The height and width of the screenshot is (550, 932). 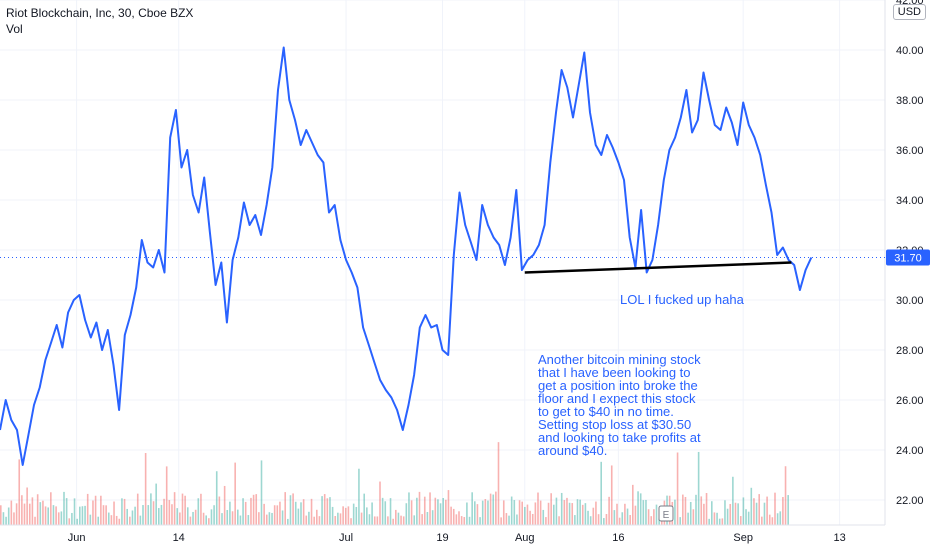 What do you see at coordinates (910, 3) in the screenshot?
I see `y-tick-label: 42.00` at bounding box center [910, 3].